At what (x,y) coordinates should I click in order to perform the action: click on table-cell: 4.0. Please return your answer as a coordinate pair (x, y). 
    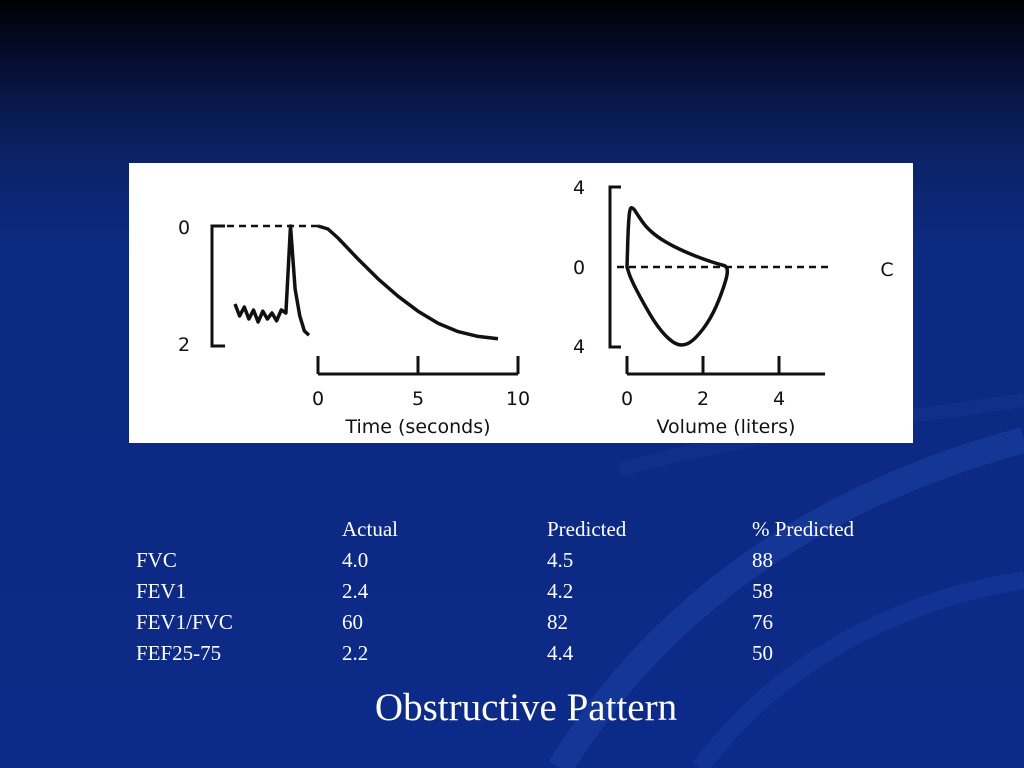
    Looking at the image, I should click on (355, 560).